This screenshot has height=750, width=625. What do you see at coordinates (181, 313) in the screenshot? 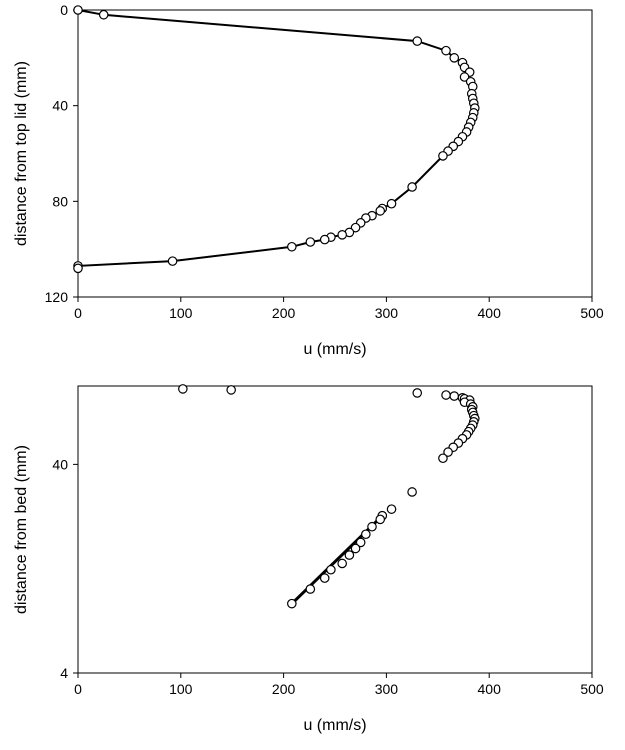
I see `top-x-tick-label: 100` at bounding box center [181, 313].